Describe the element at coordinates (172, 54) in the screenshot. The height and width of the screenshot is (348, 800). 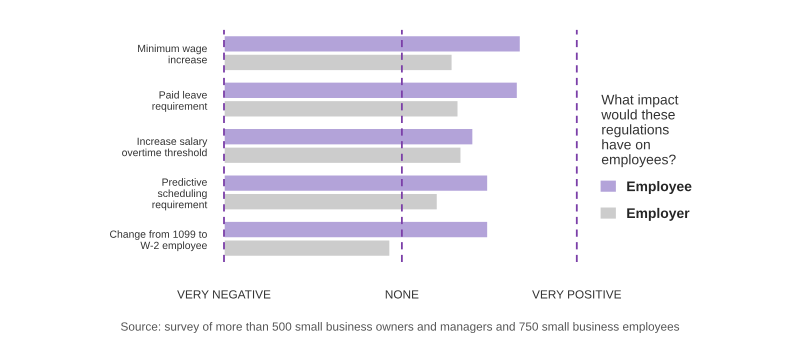
I see `y-tick-label: Minimum wage increase` at that location.